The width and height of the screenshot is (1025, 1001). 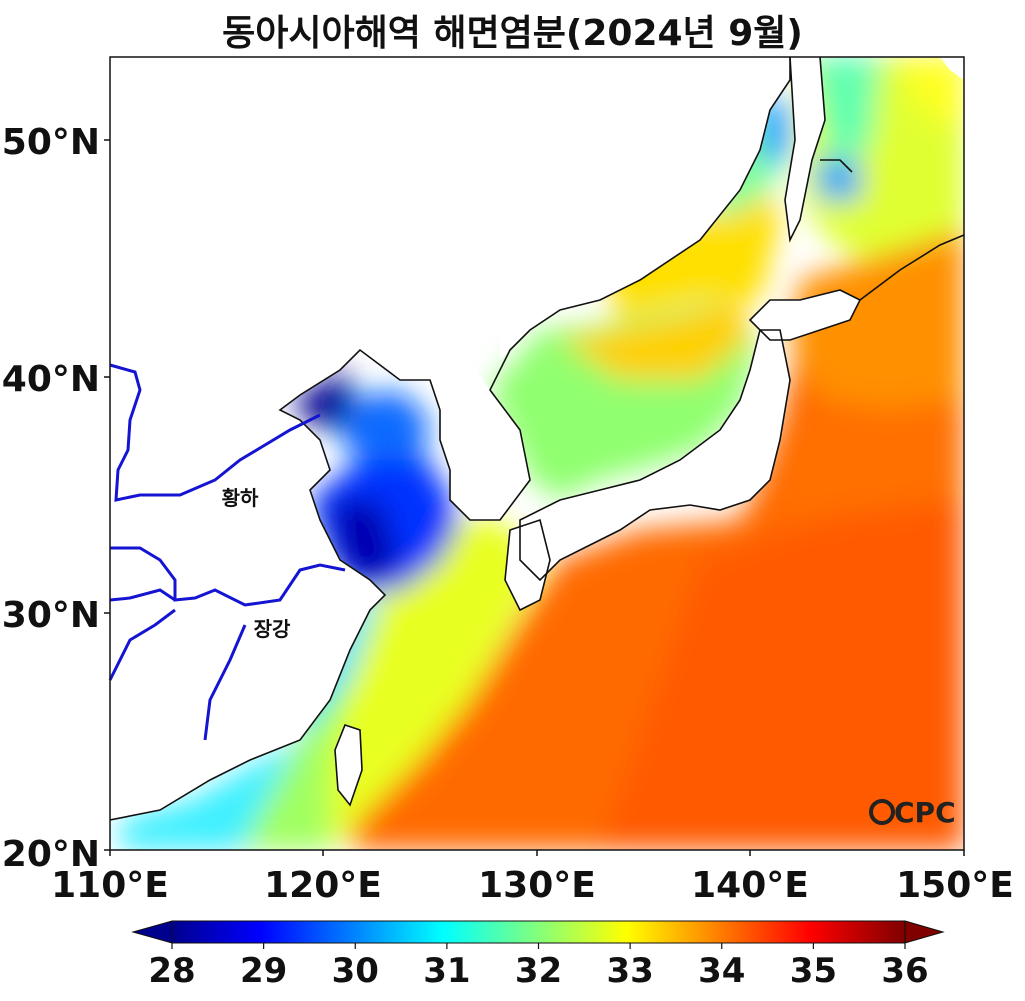 I want to click on colorbar-bar, so click(x=538, y=932).